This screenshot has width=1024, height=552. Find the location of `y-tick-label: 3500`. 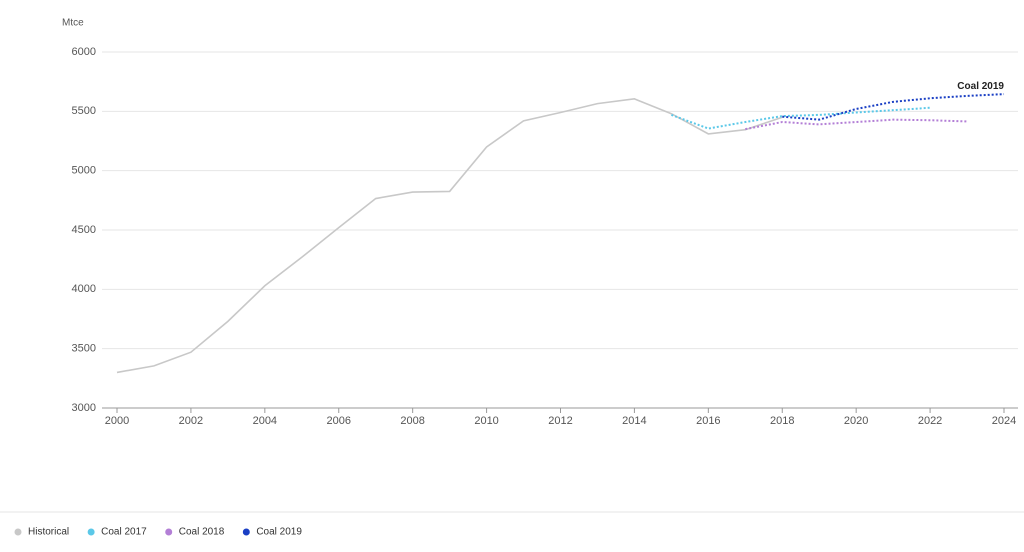

y-tick-label: 3500 is located at coordinates (84, 349).